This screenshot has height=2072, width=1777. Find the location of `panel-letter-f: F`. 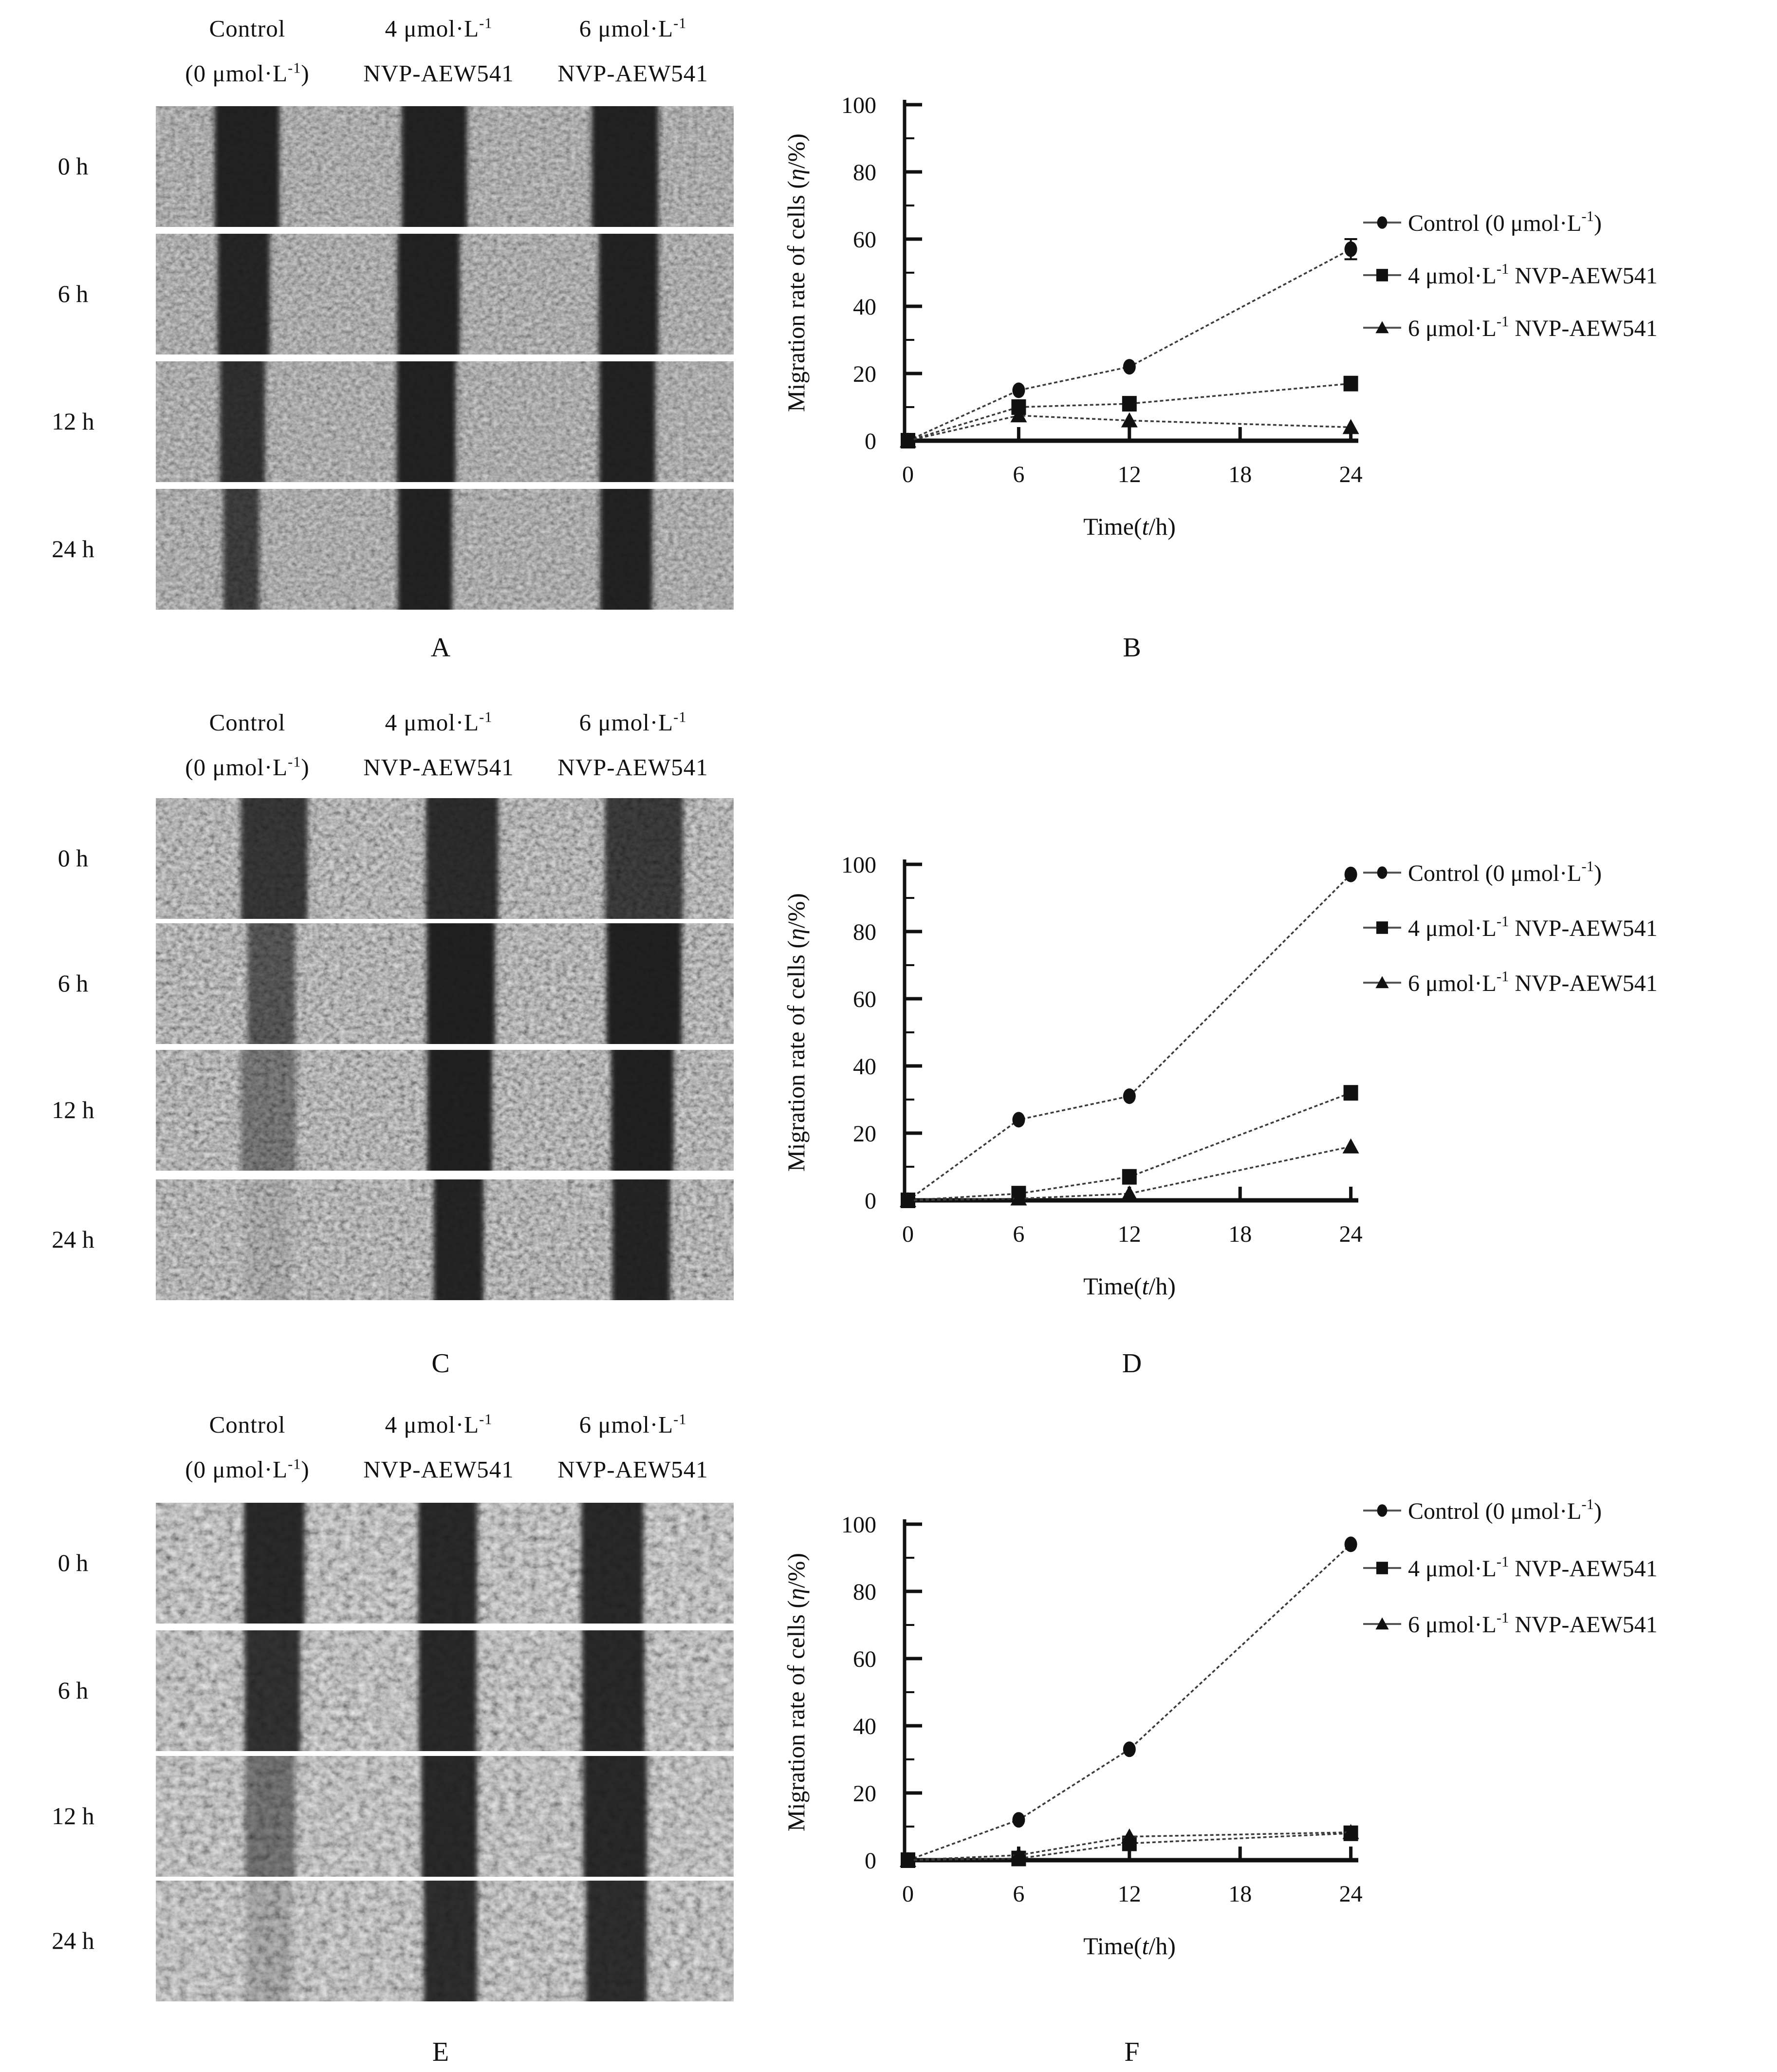

panel-letter-f: F is located at coordinates (1132, 2052).